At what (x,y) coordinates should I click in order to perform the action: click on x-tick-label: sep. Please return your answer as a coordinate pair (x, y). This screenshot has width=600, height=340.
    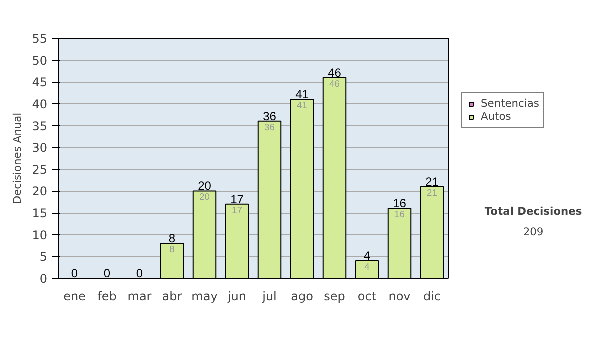
    Looking at the image, I should click on (335, 297).